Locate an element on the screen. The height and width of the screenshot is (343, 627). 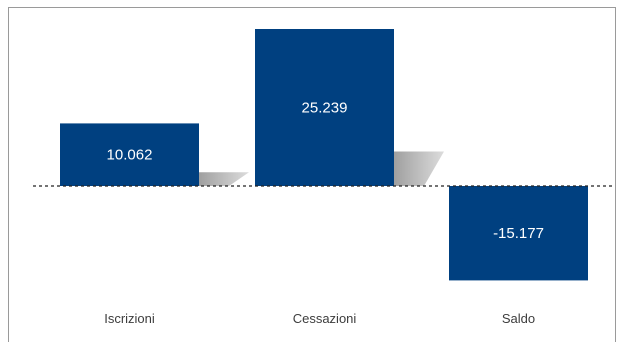
bar-saldo is located at coordinates (518, 233).